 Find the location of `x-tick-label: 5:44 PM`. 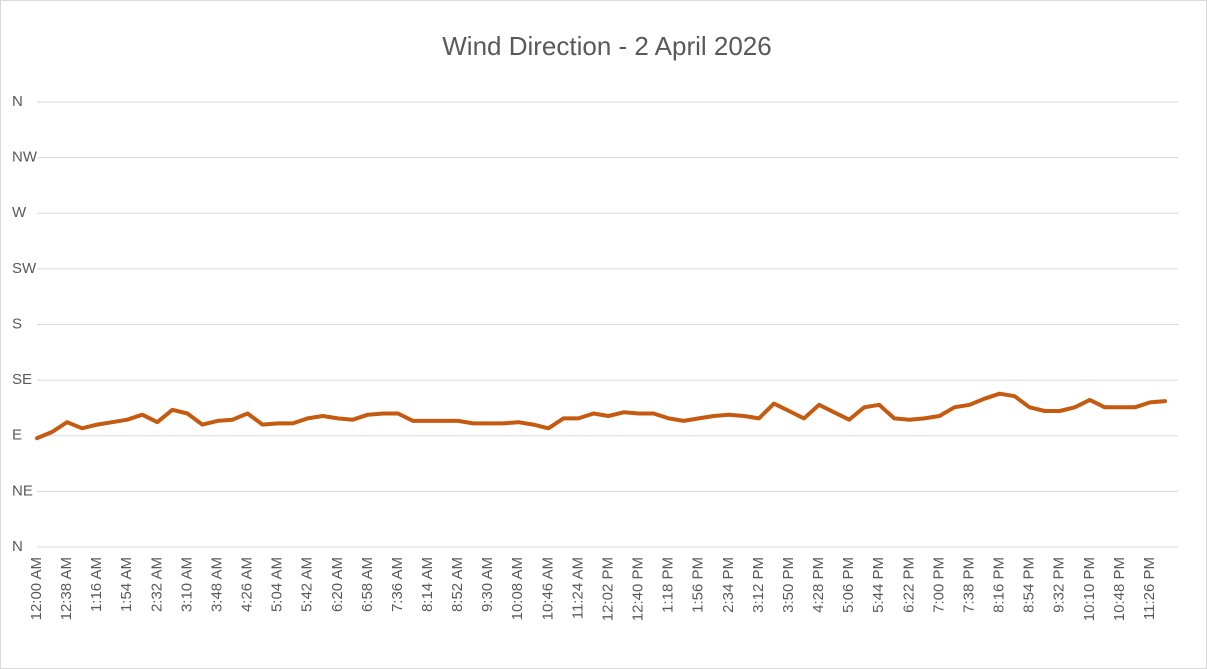

x-tick-label: 5:44 PM is located at coordinates (878, 585).